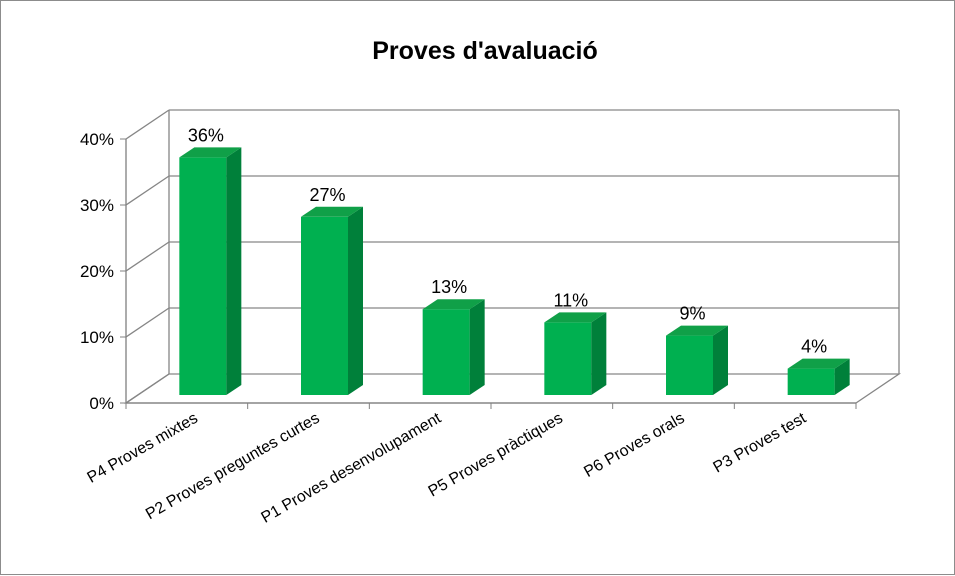 This screenshot has width=955, height=576. Describe the element at coordinates (570, 300) in the screenshot. I see `data-label: 11%` at that location.